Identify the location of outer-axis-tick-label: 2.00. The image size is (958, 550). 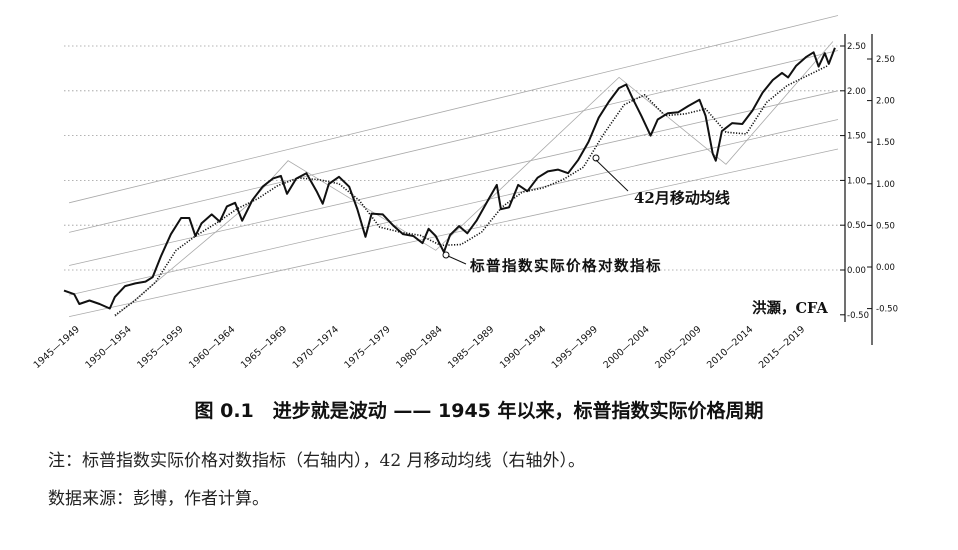
(885, 102).